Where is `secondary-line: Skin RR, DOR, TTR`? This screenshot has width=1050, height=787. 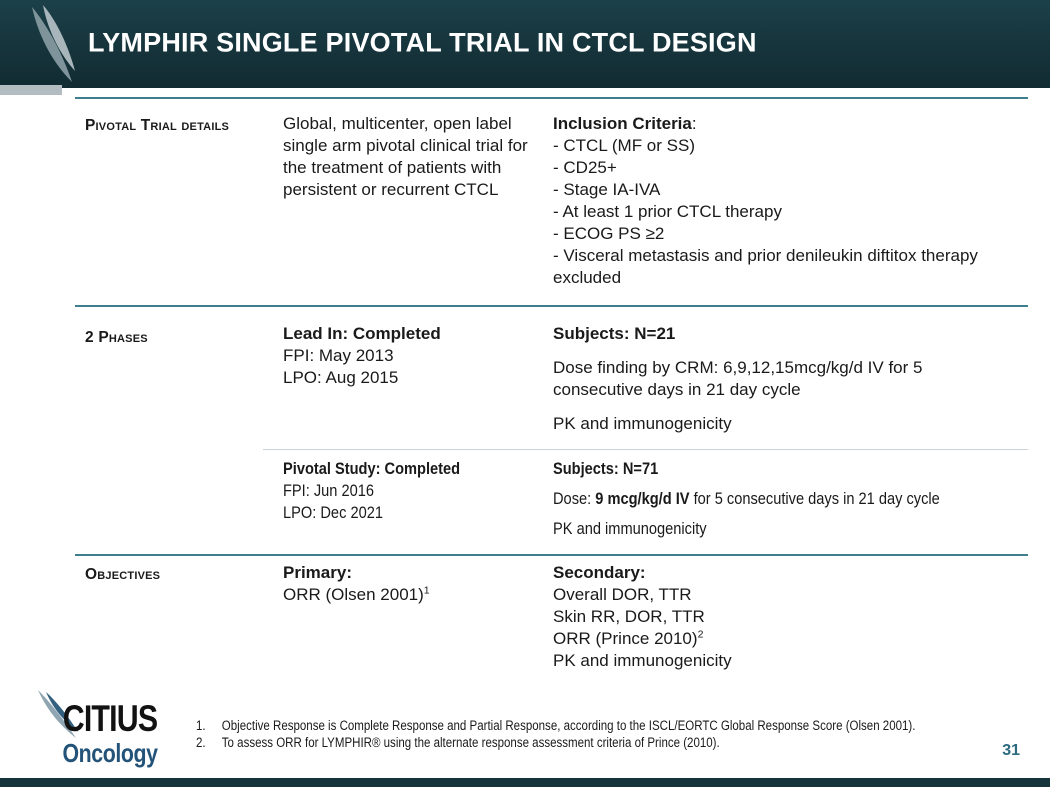 secondary-line: Skin RR, DOR, TTR is located at coordinates (629, 616).